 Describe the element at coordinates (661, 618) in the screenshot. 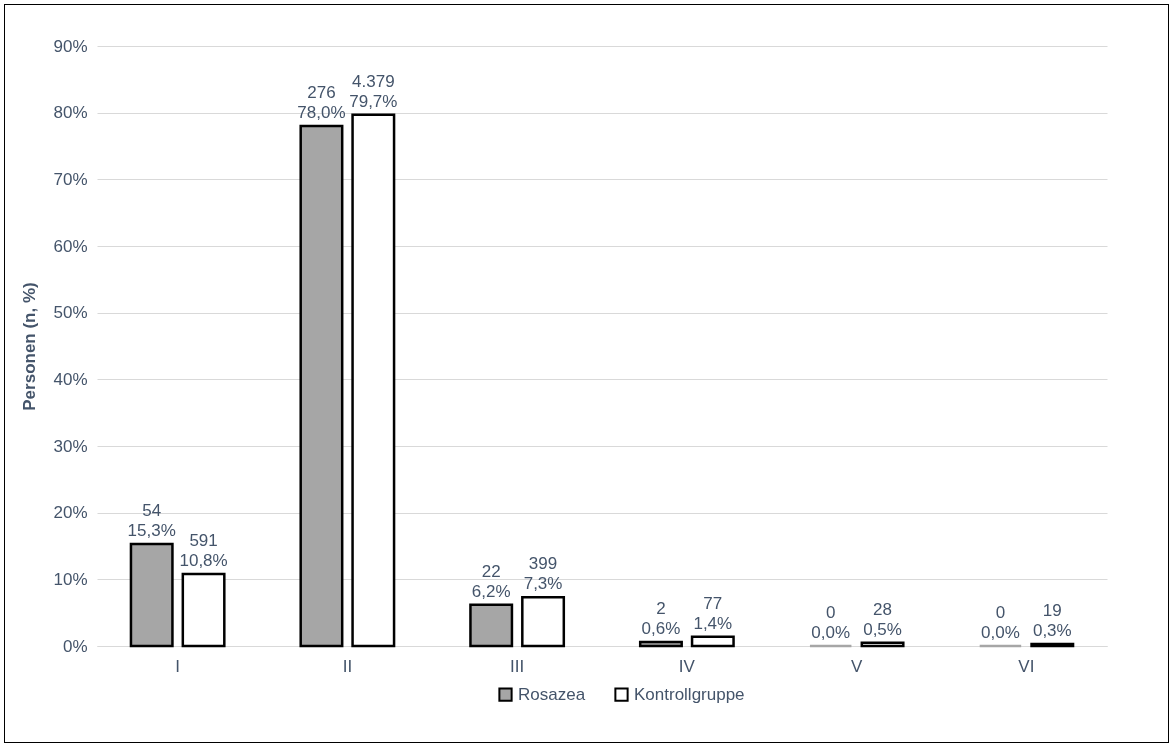

I see `data-label: 2 0,6%` at that location.